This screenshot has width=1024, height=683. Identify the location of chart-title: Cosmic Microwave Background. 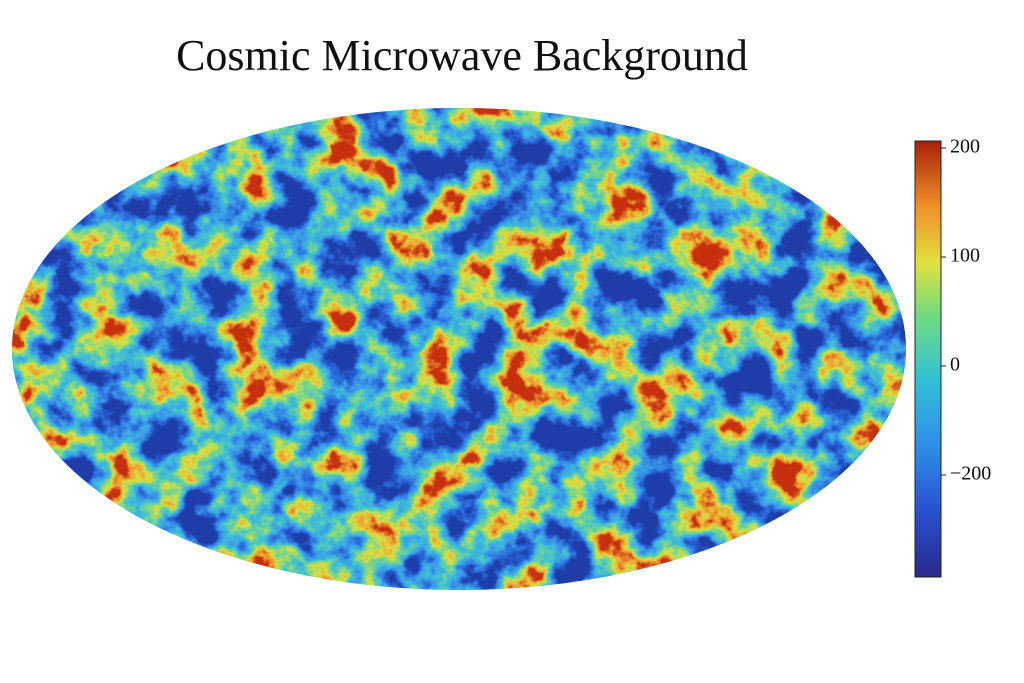
(462, 55).